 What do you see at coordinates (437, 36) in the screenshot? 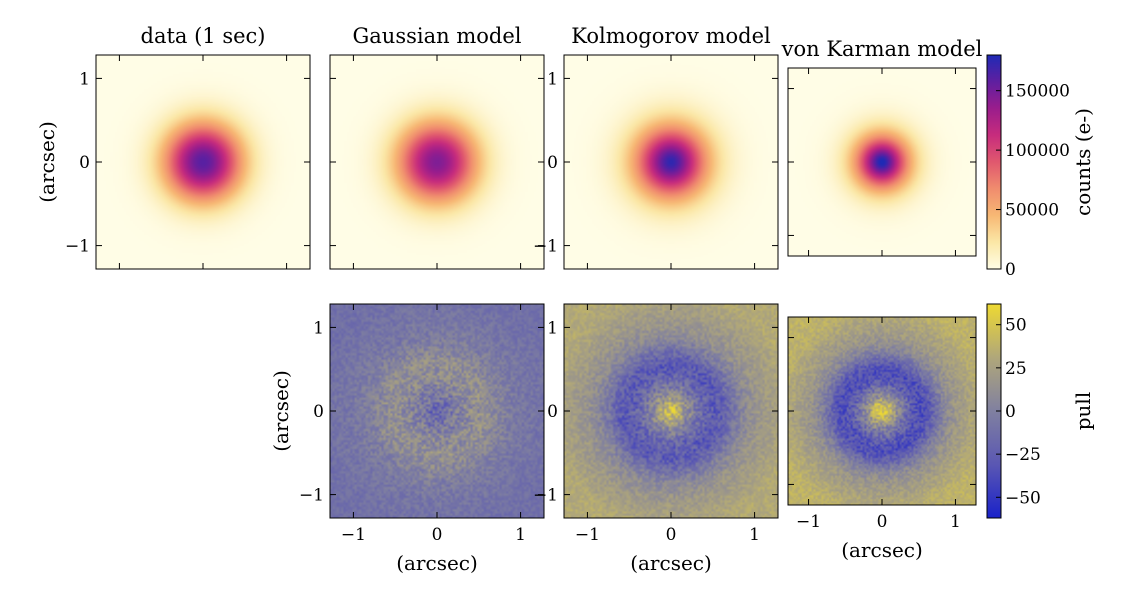
I see `panel-title: Gaussian model` at bounding box center [437, 36].